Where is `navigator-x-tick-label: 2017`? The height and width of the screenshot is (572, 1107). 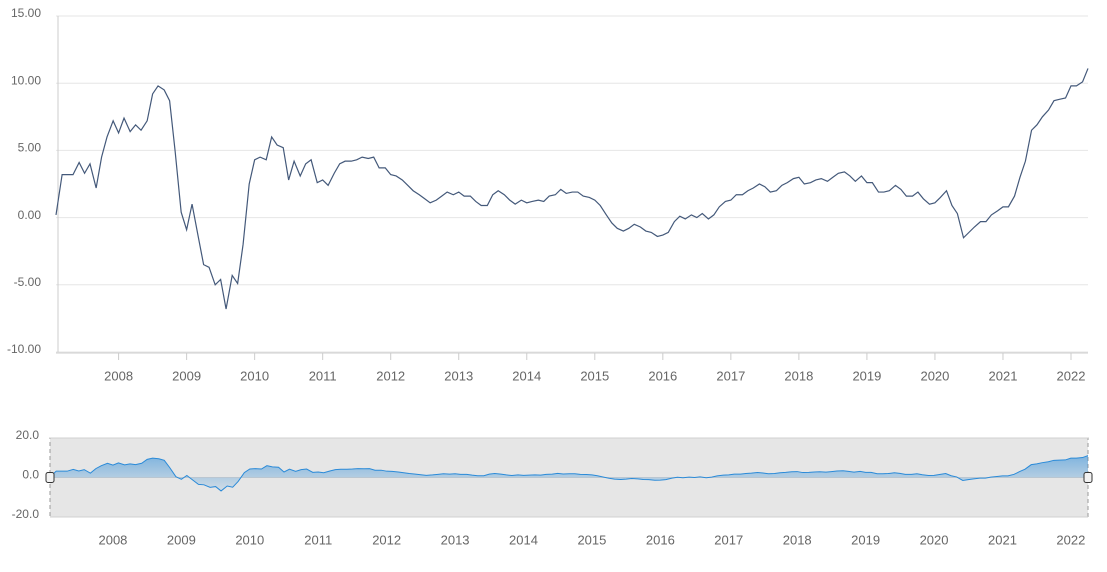
navigator-x-tick-label: 2017 is located at coordinates (728, 539).